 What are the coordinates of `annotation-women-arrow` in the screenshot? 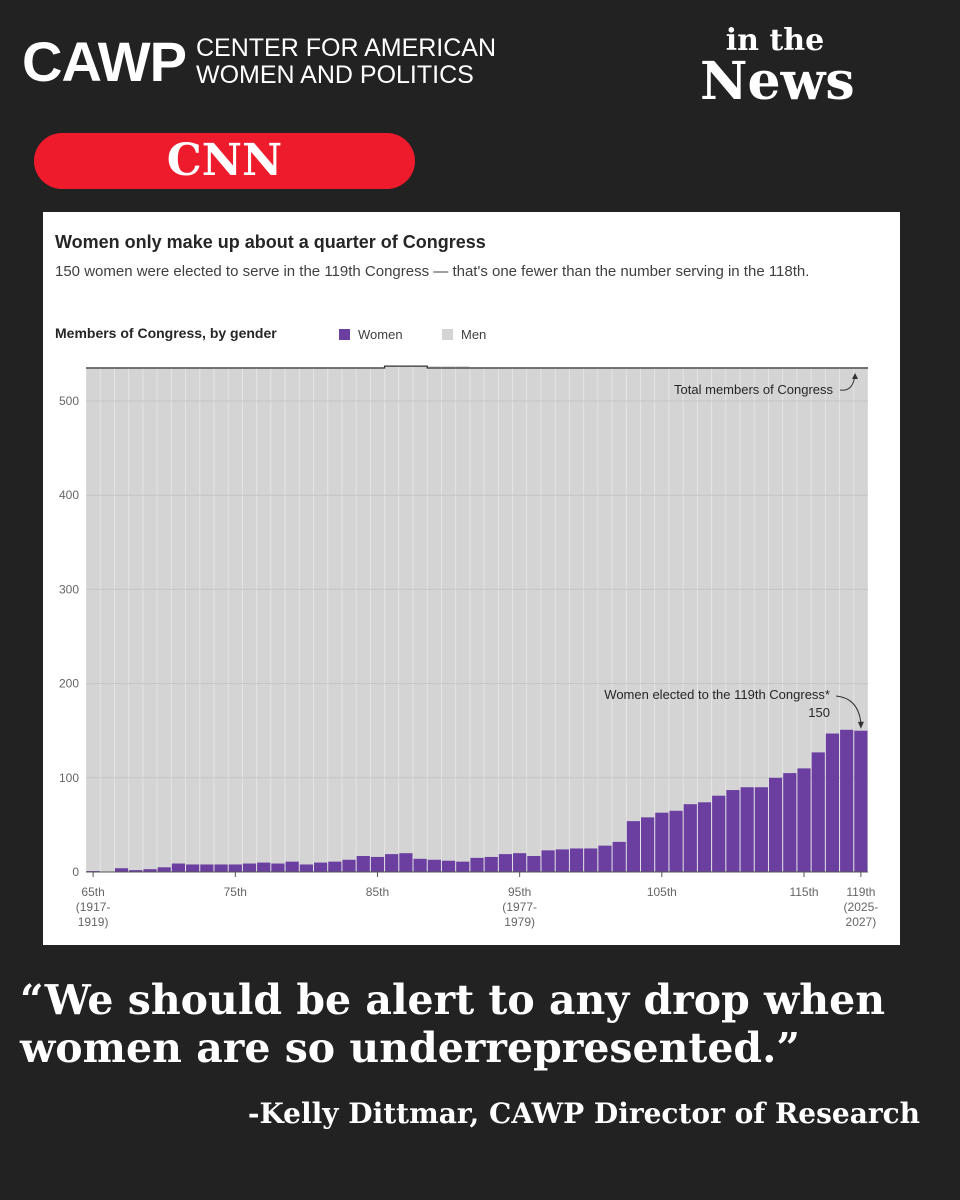 It's located at (848, 709).